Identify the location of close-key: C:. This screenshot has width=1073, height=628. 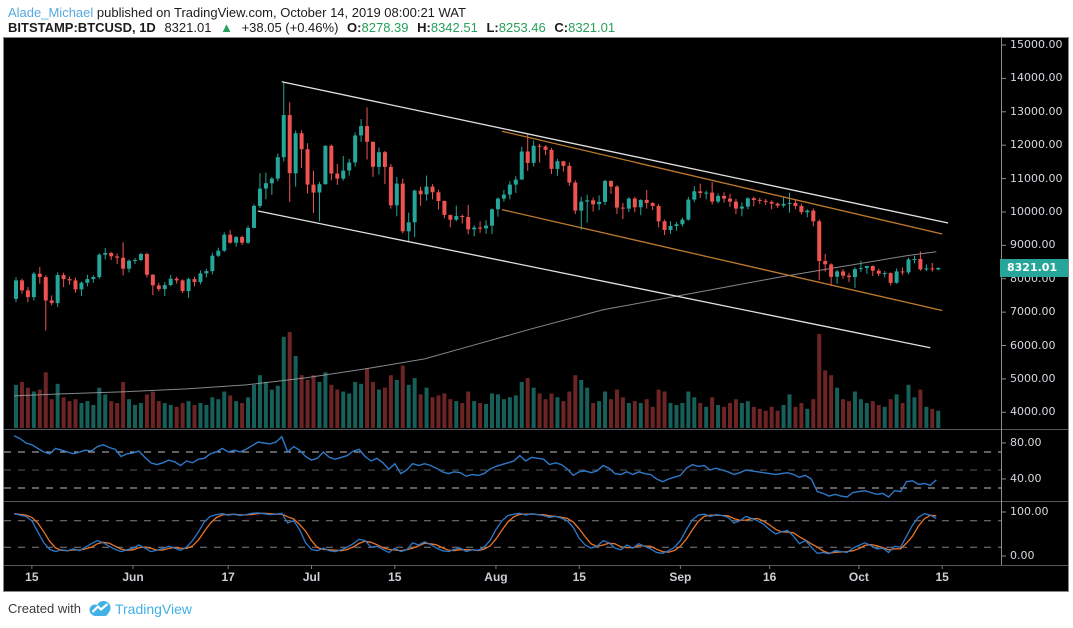
(561, 27).